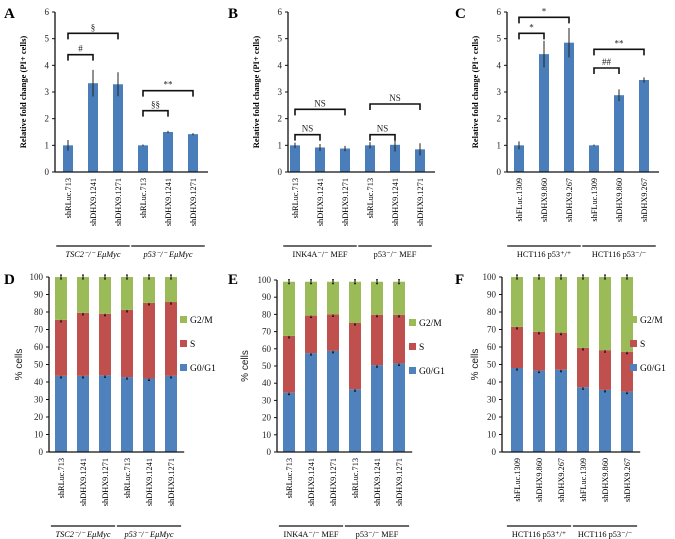 The image size is (675, 539). Describe the element at coordinates (233, 14) in the screenshot. I see `panel-letter: B` at that location.